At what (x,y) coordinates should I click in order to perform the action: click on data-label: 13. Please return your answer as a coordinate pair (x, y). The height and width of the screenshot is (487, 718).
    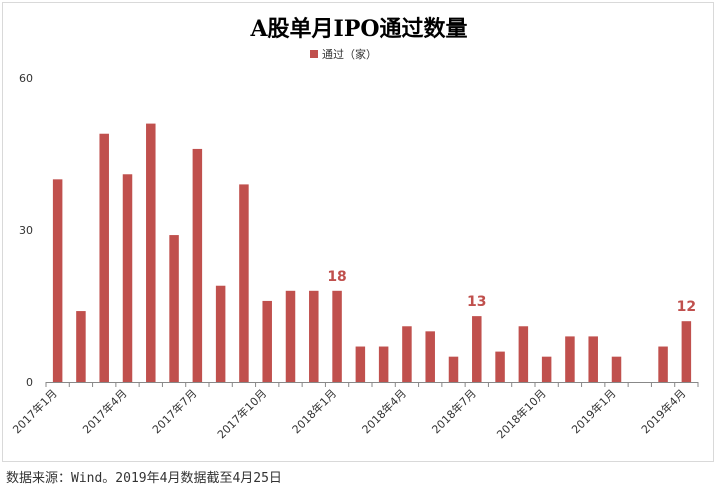
    Looking at the image, I should click on (476, 302).